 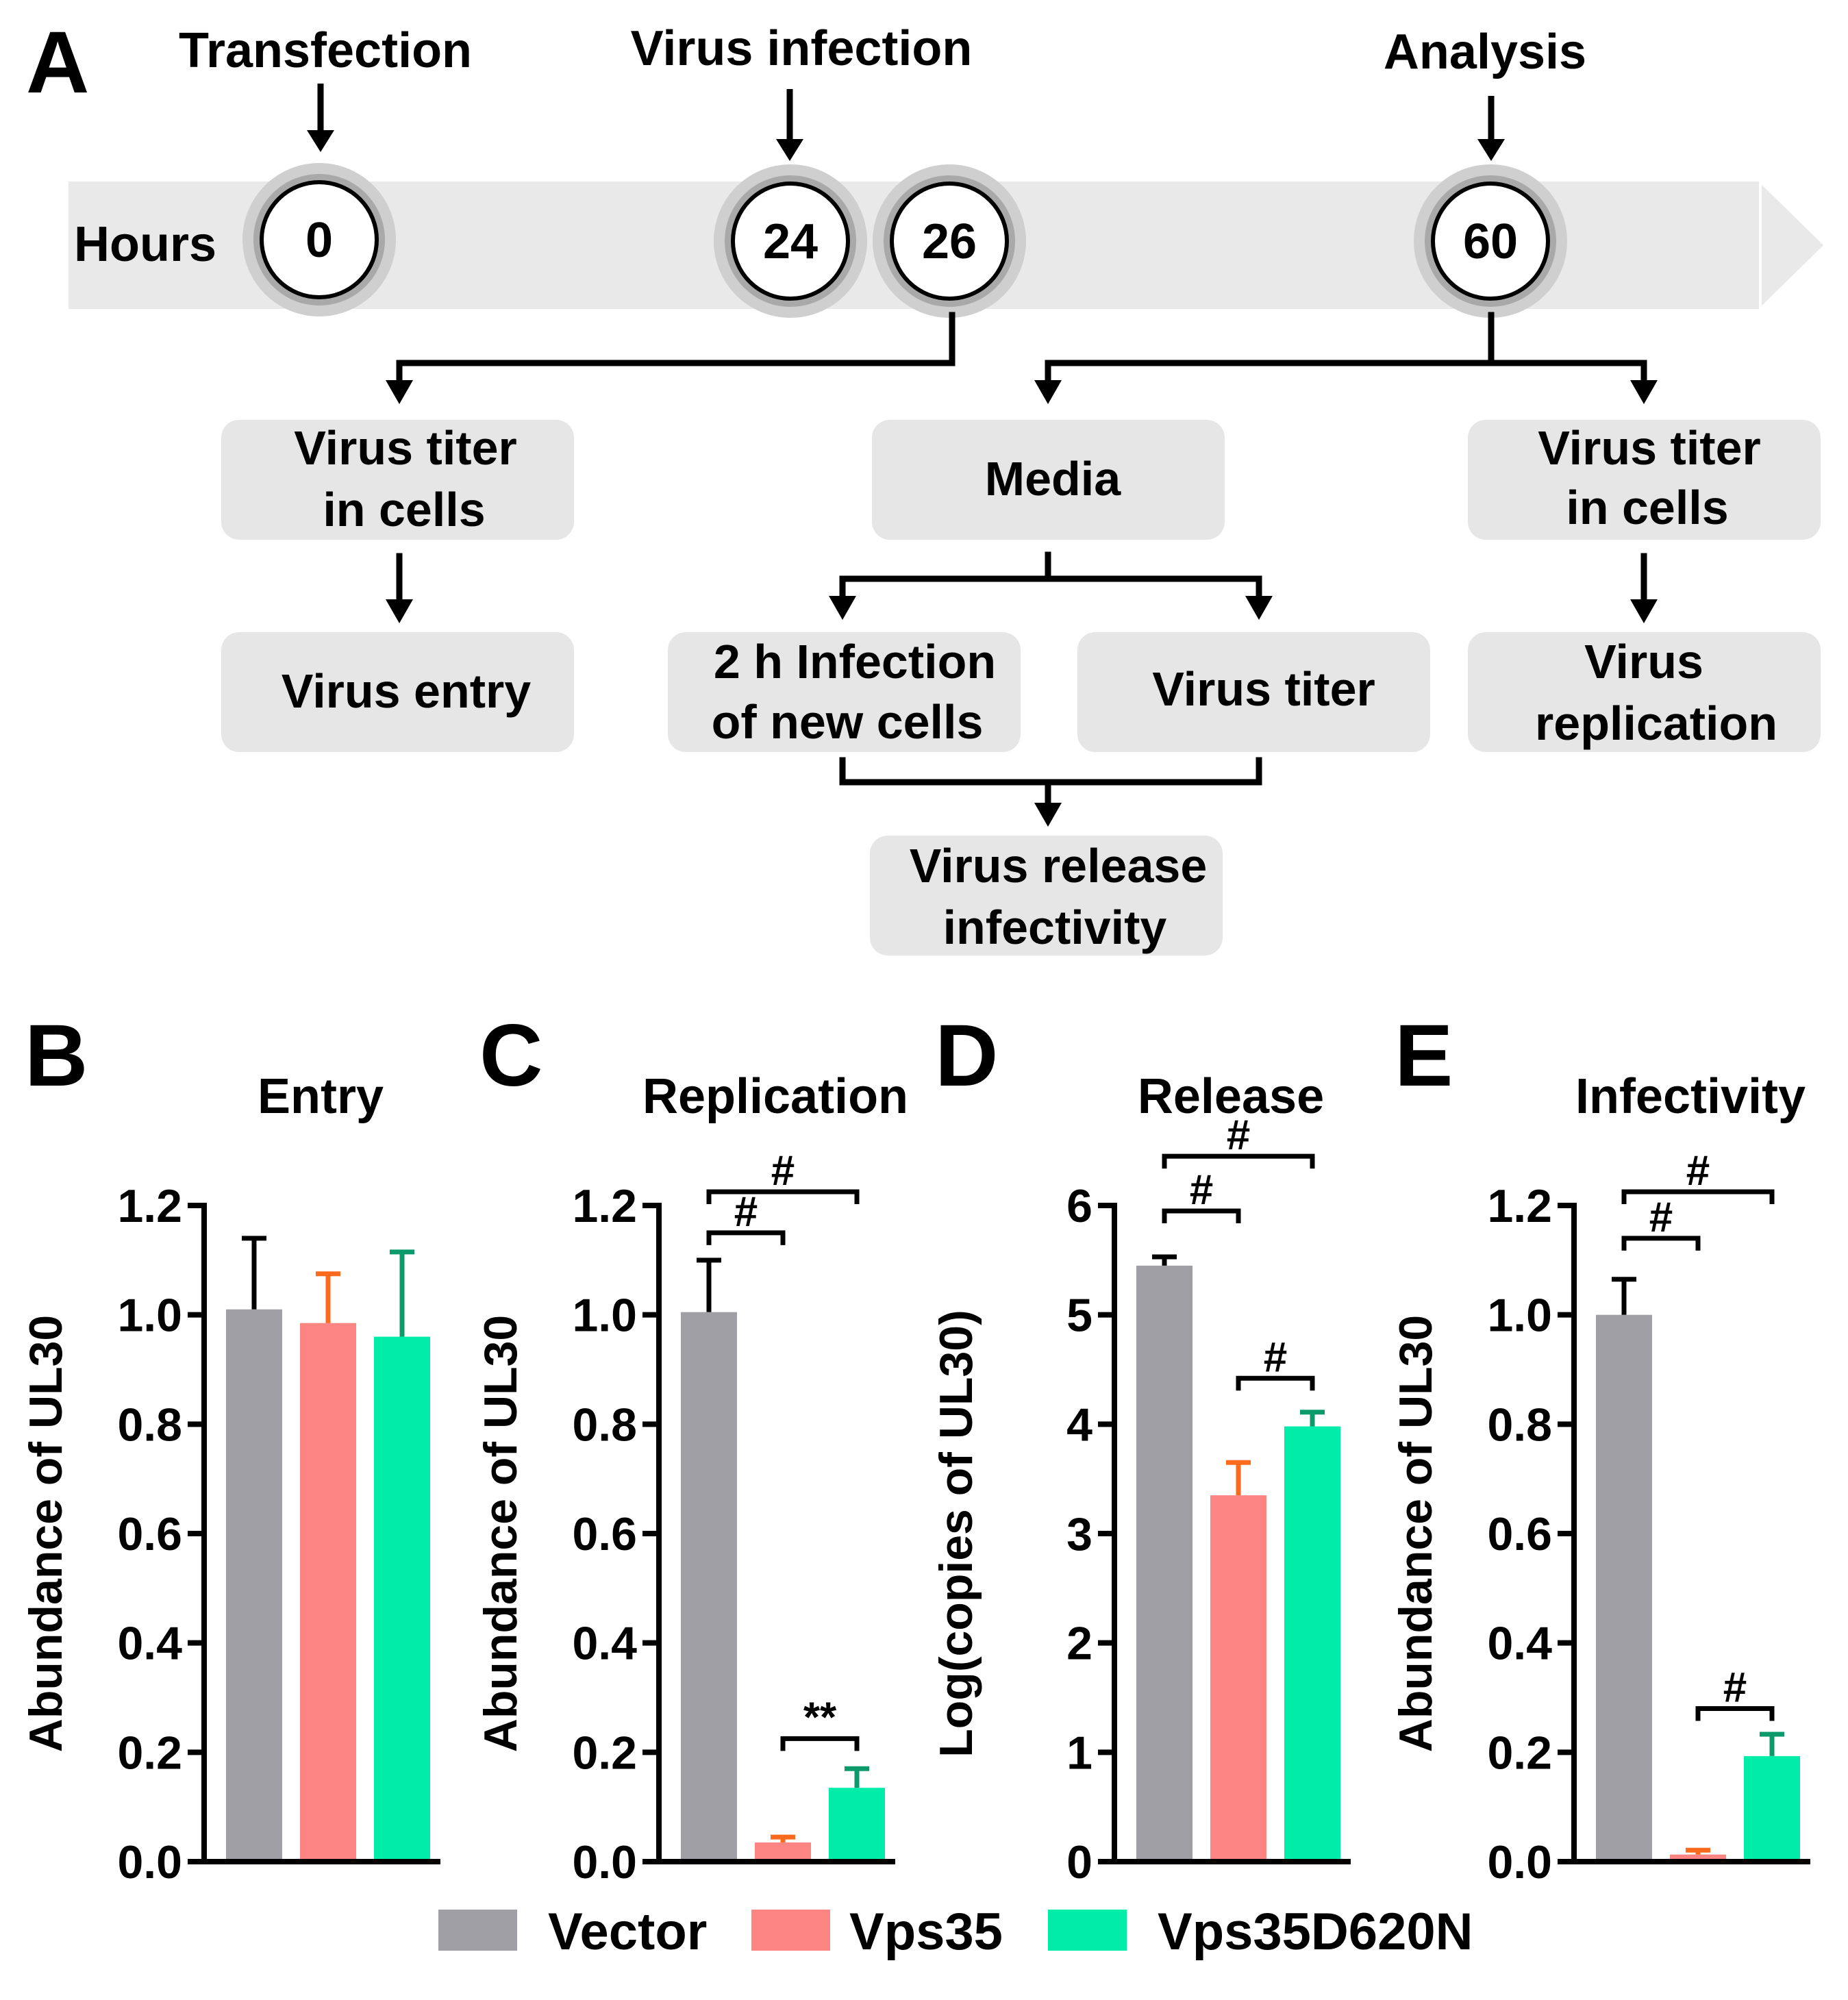 I want to click on bar-b-vps35, so click(x=328, y=1592).